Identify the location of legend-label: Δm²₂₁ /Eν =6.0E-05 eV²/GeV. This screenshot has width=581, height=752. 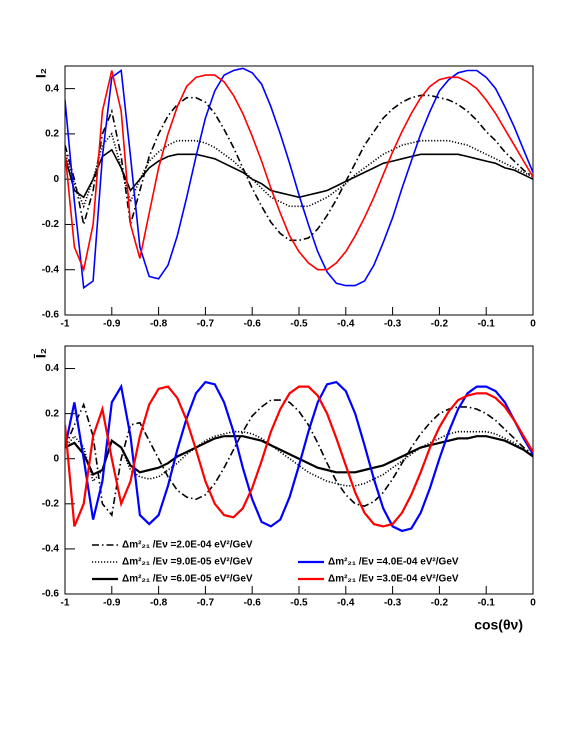
(187, 579).